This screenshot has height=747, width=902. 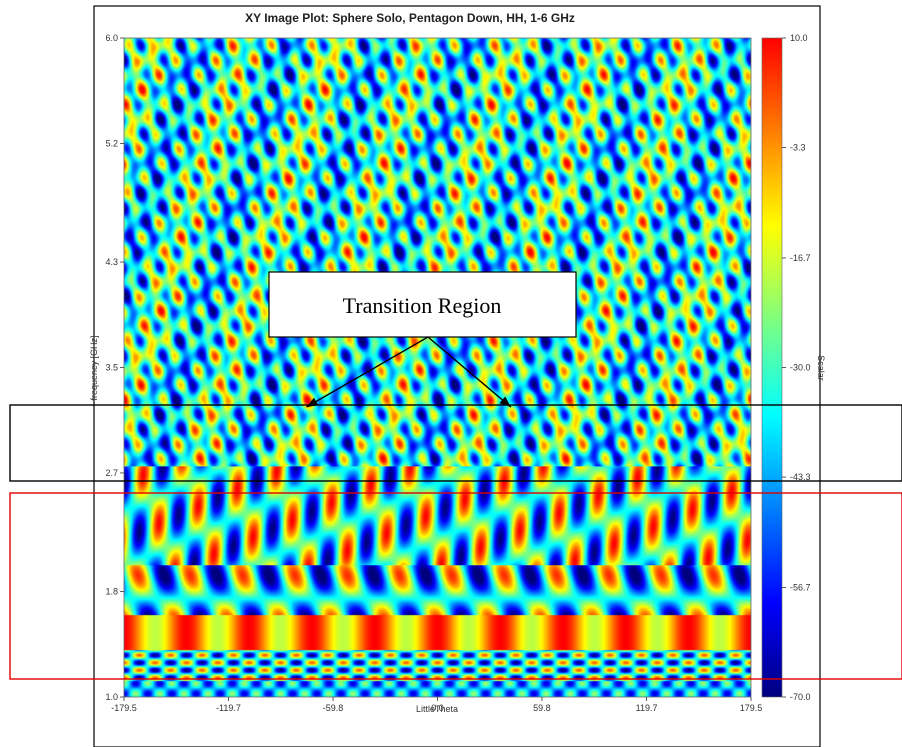 I want to click on x-axis-label: LittleTheta, so click(x=437, y=709).